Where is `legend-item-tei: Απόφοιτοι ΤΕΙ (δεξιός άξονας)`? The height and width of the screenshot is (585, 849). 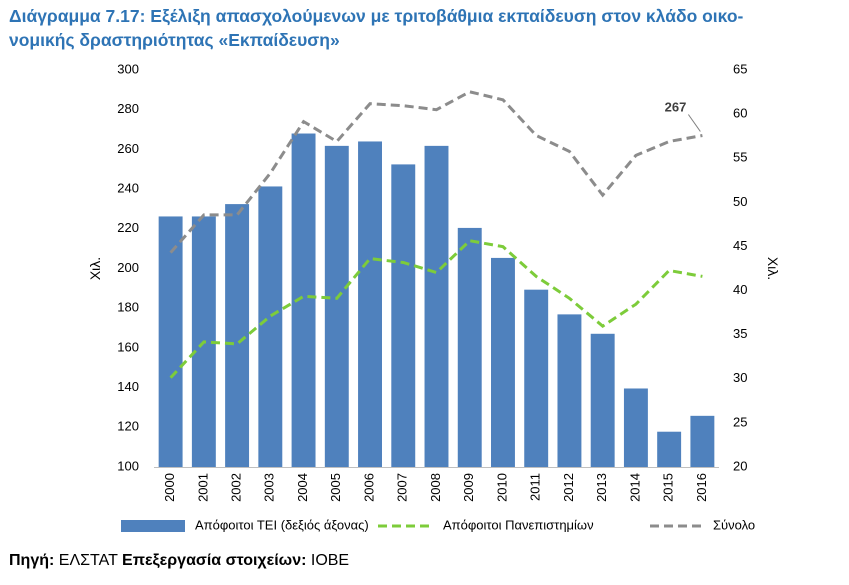 legend-item-tei: Απόφοιτοι ΤΕΙ (δεξιός άξονας) is located at coordinates (245, 524).